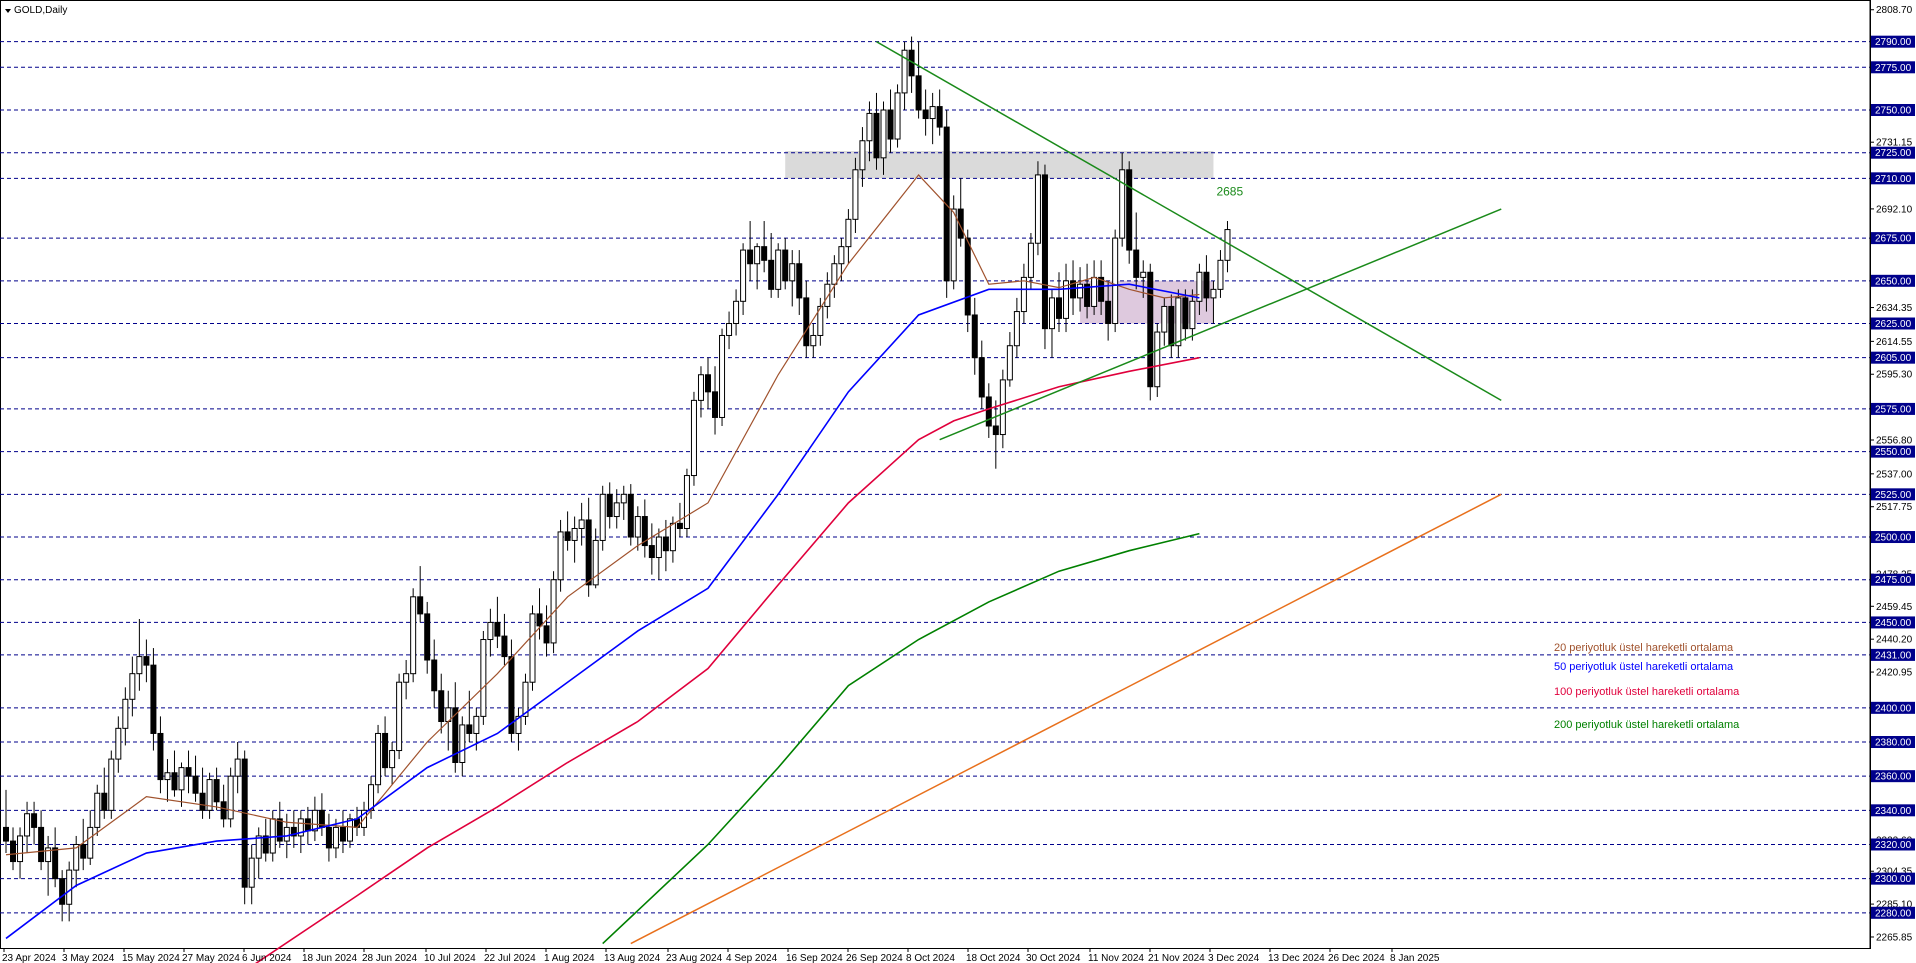  What do you see at coordinates (1894, 937) in the screenshot?
I see `price-axis-label: 2265.85` at bounding box center [1894, 937].